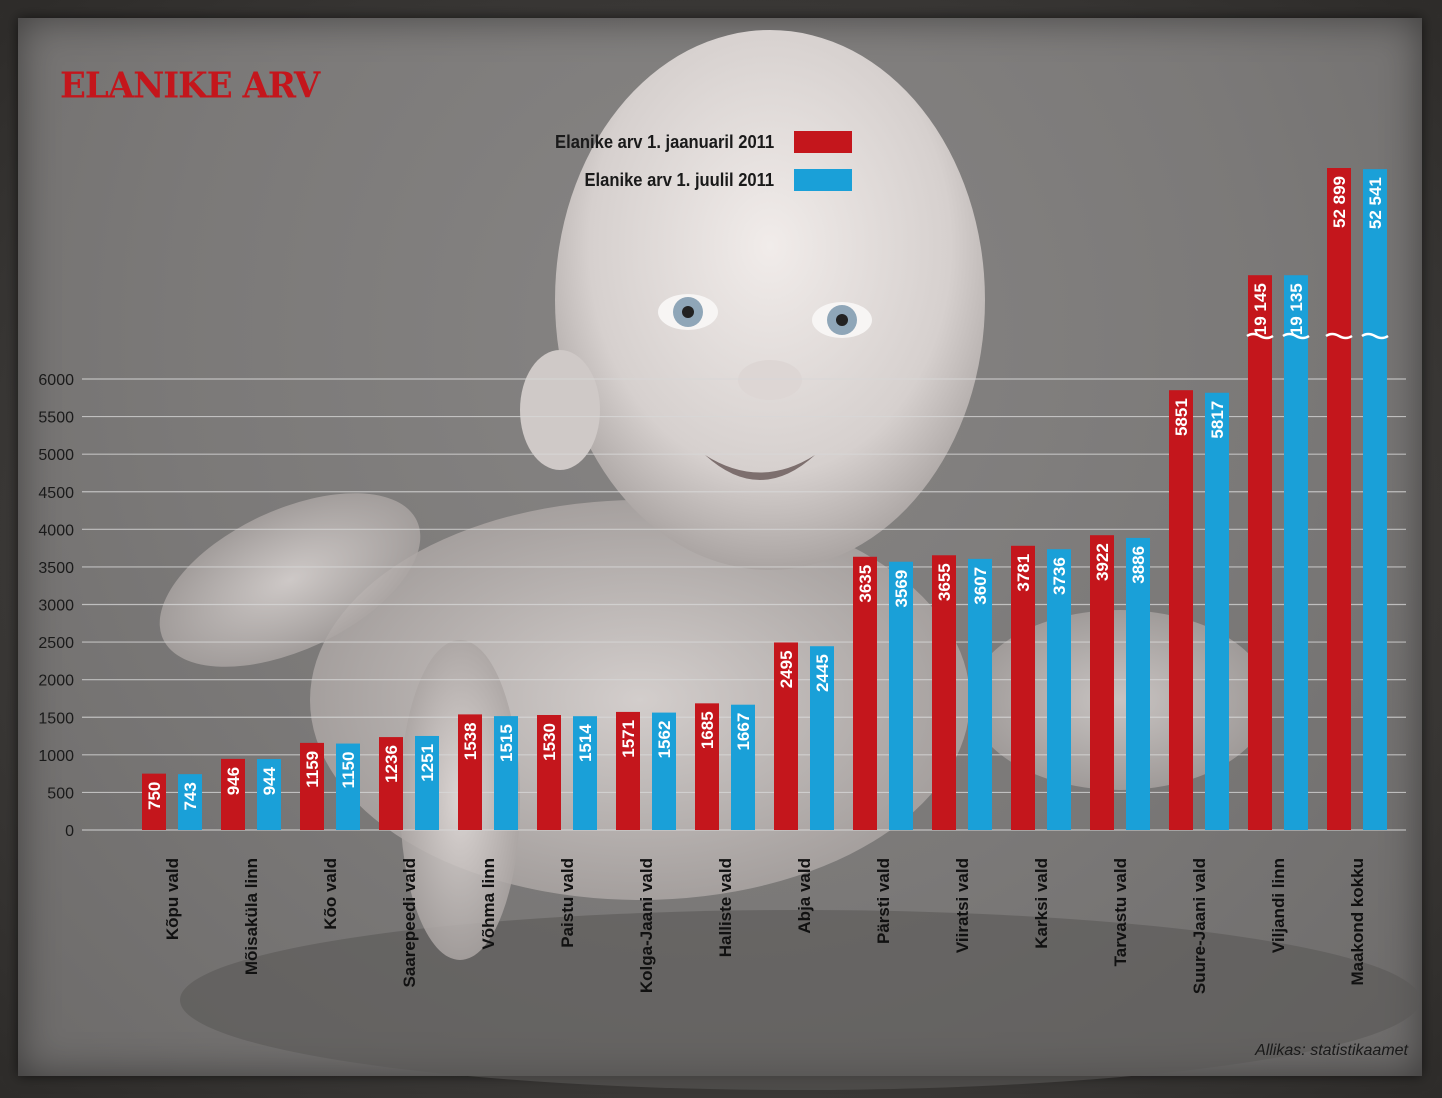  I want to click on bar-value-label: 1150, so click(348, 770).